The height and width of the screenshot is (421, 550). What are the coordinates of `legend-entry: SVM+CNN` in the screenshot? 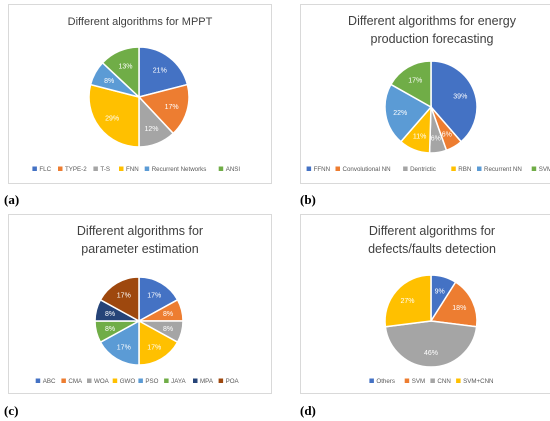 It's located at (478, 381).